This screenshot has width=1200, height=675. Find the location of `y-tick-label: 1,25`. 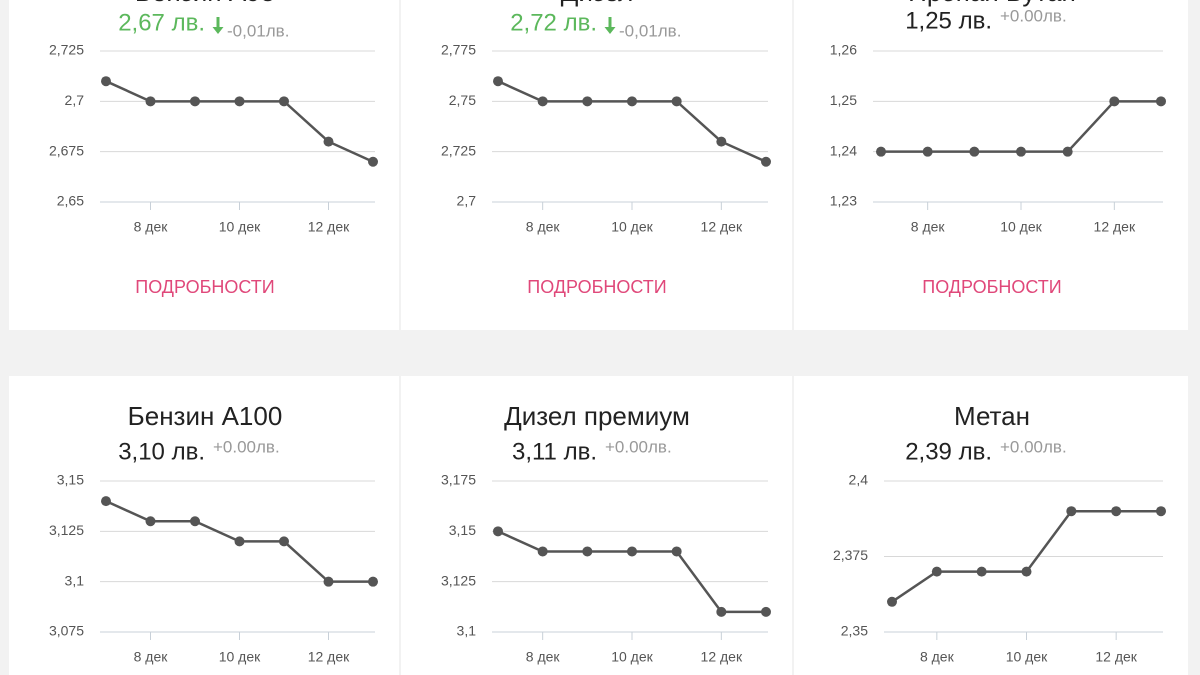

y-tick-label: 1,25 is located at coordinates (843, 100).